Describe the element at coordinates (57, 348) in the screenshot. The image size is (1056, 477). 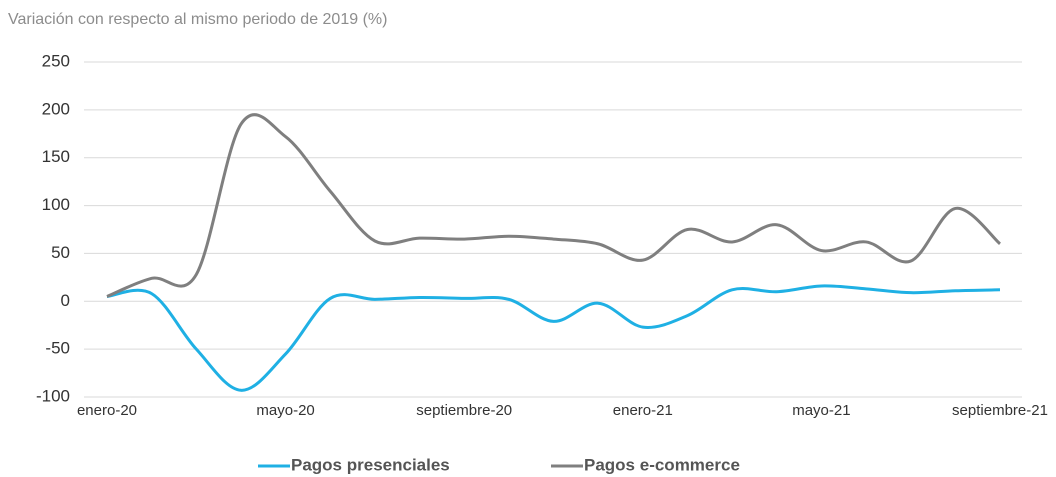
I see `y-tick-label: -50` at that location.